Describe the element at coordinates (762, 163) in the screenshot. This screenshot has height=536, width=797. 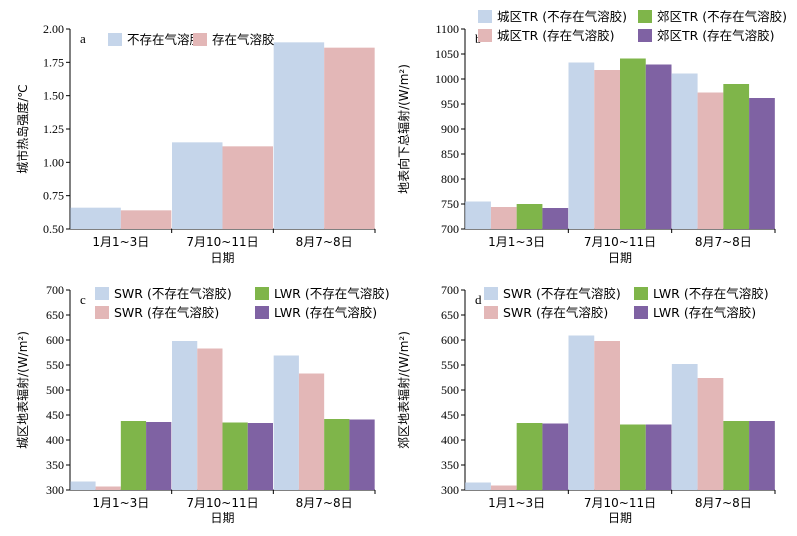
I see `bar-b-s3-c2` at that location.